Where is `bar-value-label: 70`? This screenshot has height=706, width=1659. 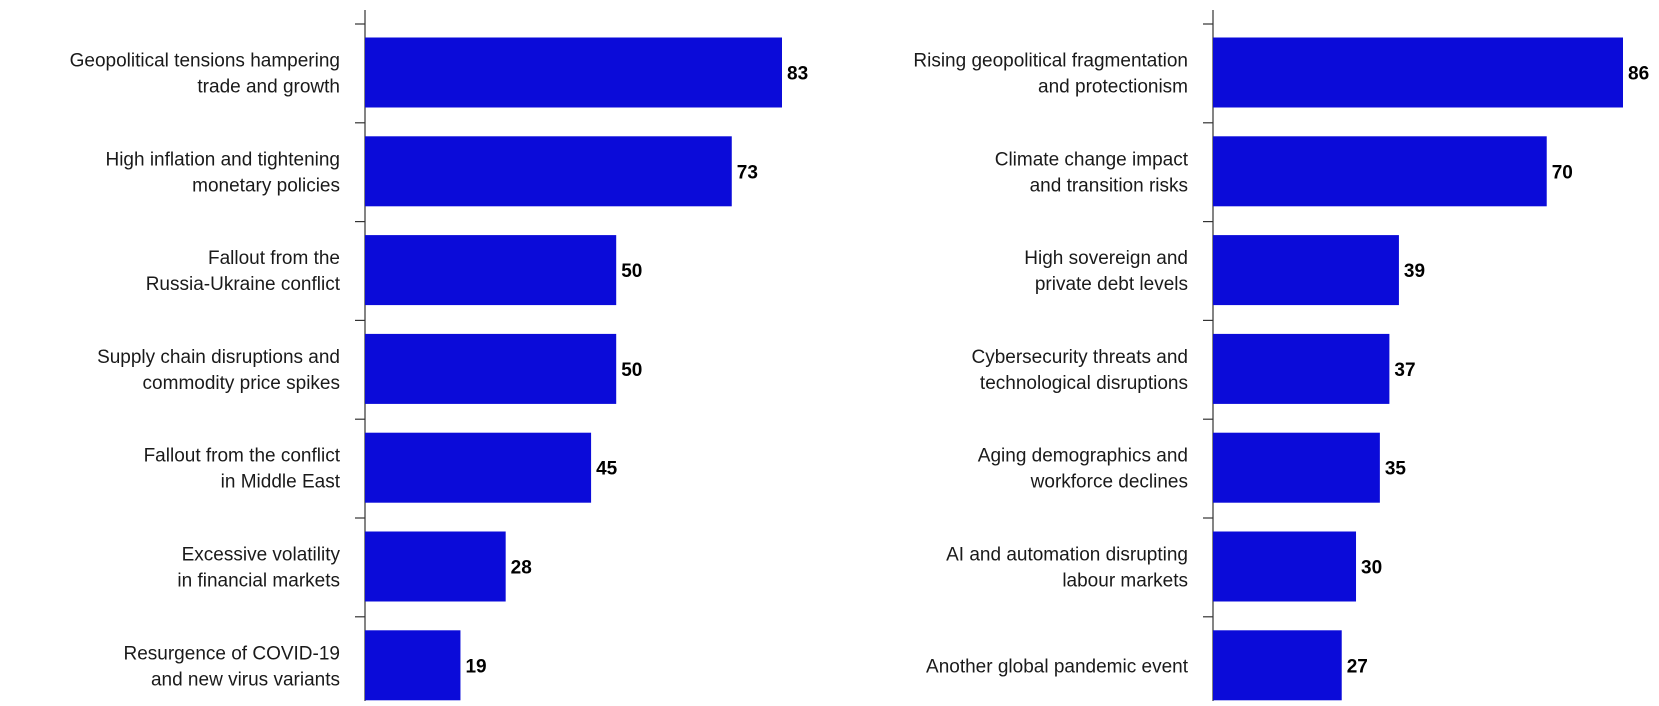
bar-value-label: 70 is located at coordinates (1562, 172).